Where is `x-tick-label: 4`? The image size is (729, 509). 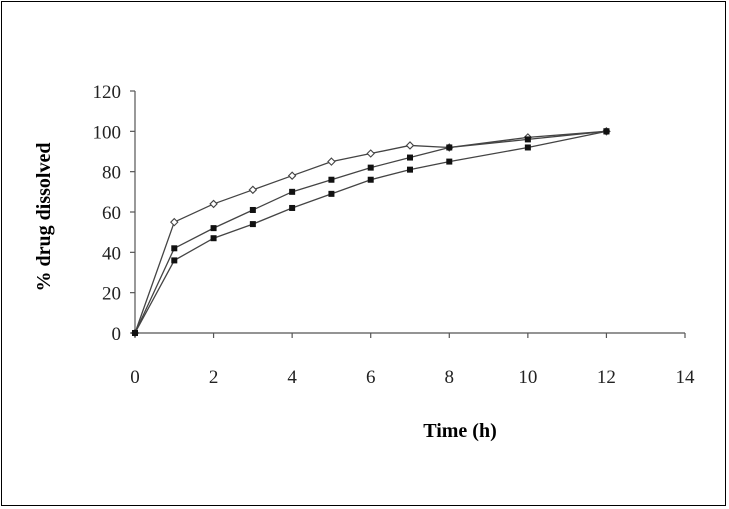 x-tick-label: 4 is located at coordinates (292, 377).